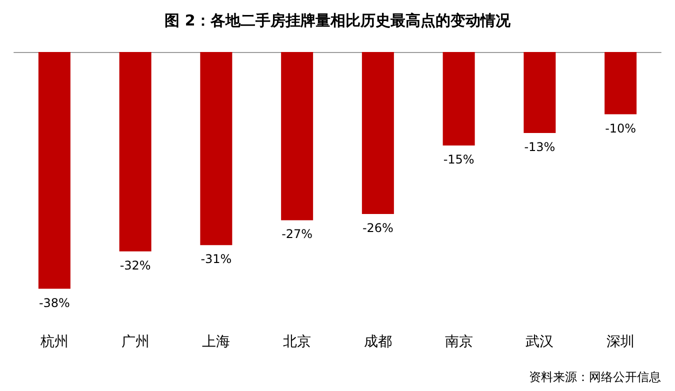  Describe the element at coordinates (135, 342) in the screenshot. I see `x-tick-label: 广州` at that location.